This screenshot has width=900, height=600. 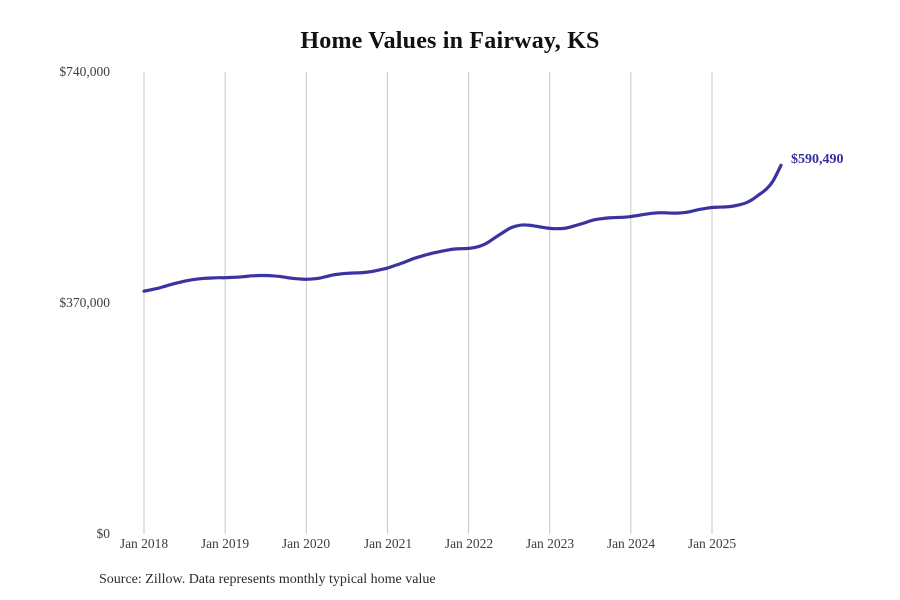 What do you see at coordinates (450, 41) in the screenshot?
I see `chart-title: Home Values in Fairway, KS` at bounding box center [450, 41].